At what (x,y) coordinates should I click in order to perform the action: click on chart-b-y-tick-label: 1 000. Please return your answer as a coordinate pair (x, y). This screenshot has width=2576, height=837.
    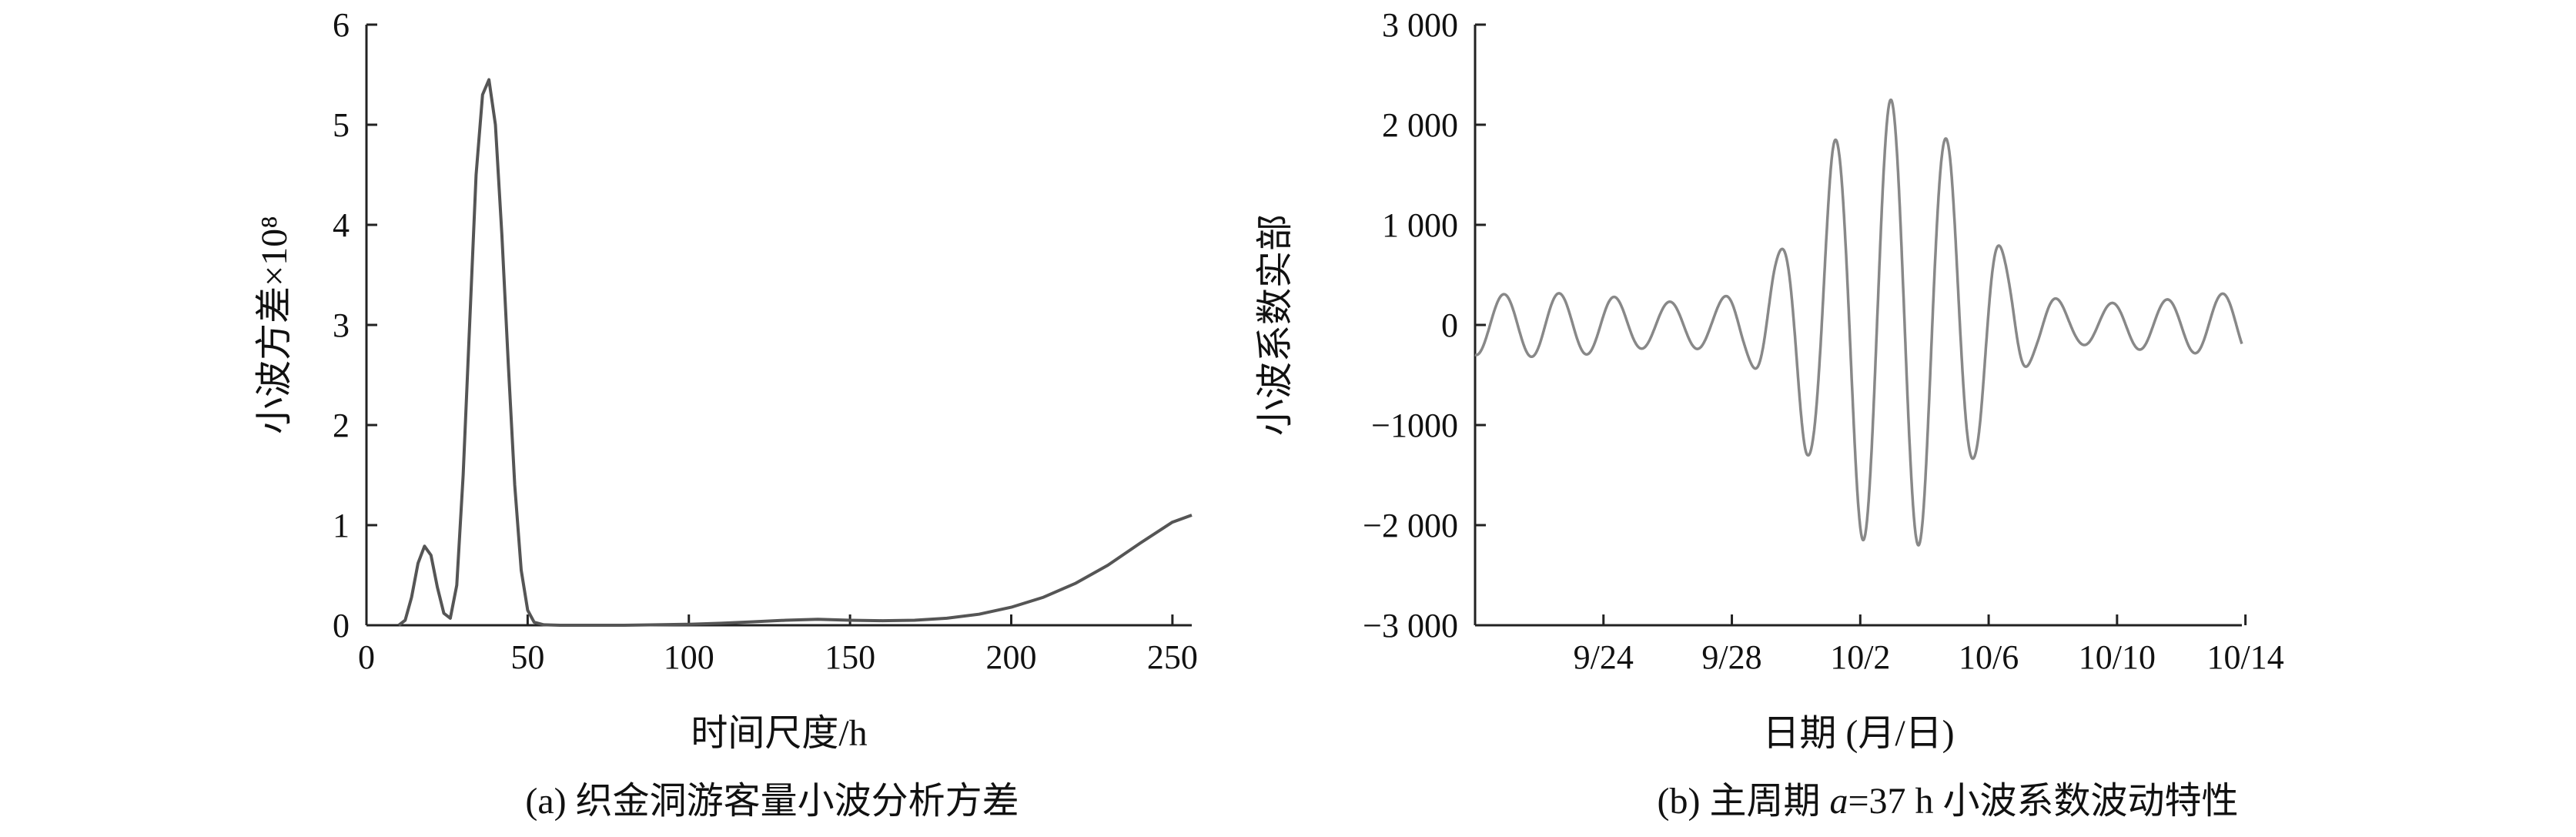
    Looking at the image, I should click on (1420, 225).